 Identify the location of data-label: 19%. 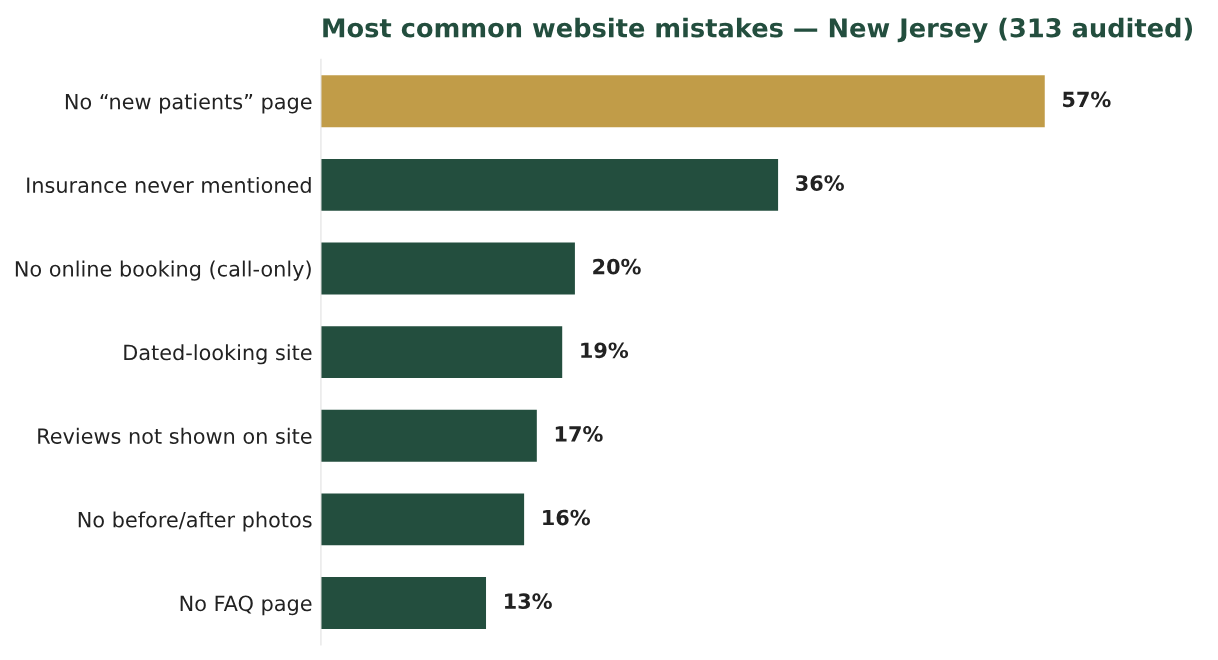
(605, 350).